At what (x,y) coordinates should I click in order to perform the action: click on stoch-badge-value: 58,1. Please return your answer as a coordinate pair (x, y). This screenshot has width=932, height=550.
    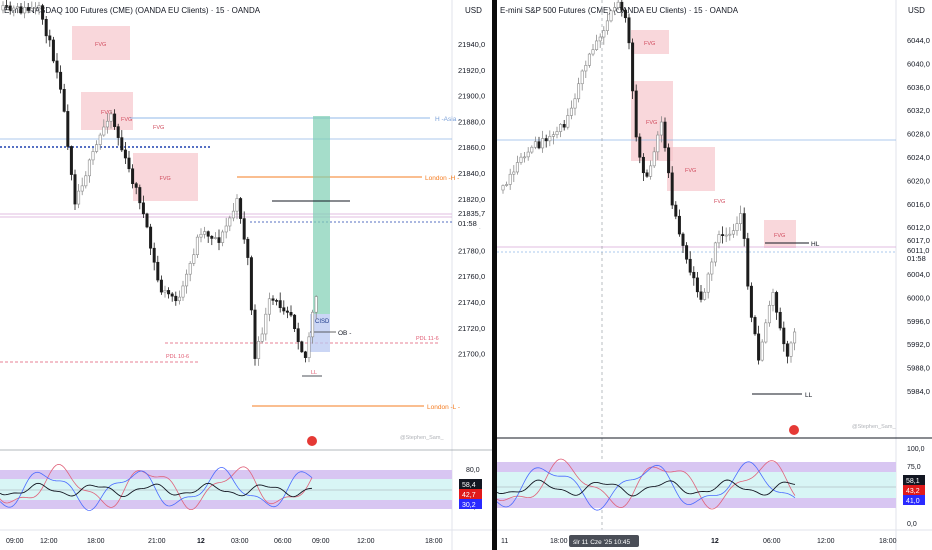
    Looking at the image, I should click on (913, 481).